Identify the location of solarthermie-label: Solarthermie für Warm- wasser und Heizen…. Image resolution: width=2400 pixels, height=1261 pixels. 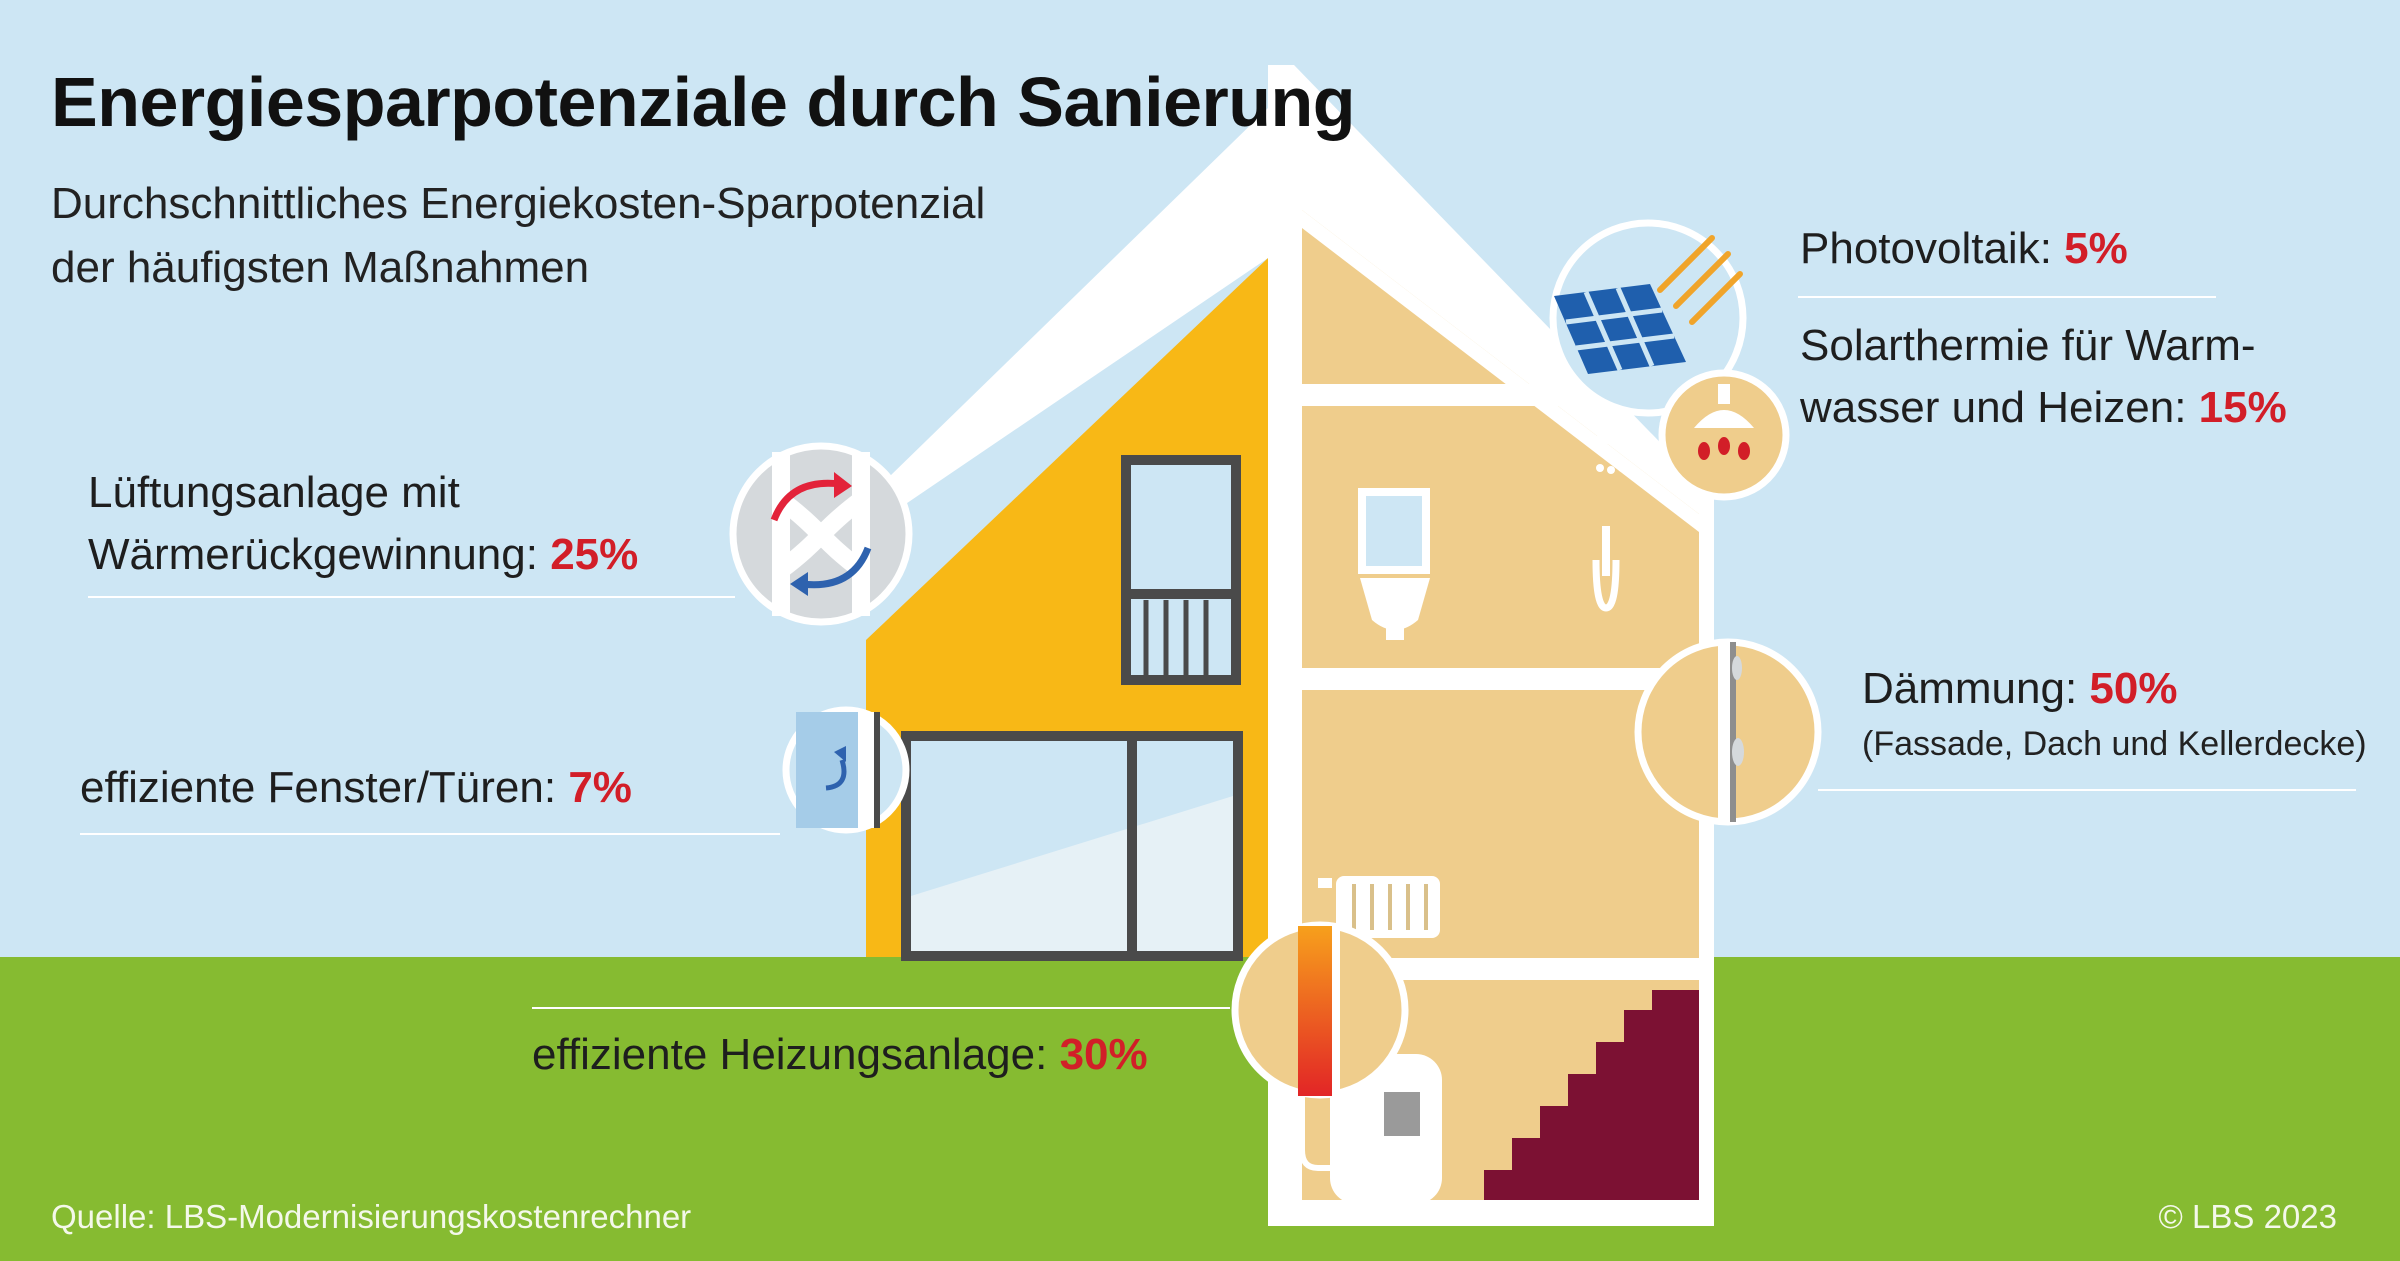
(2043, 377).